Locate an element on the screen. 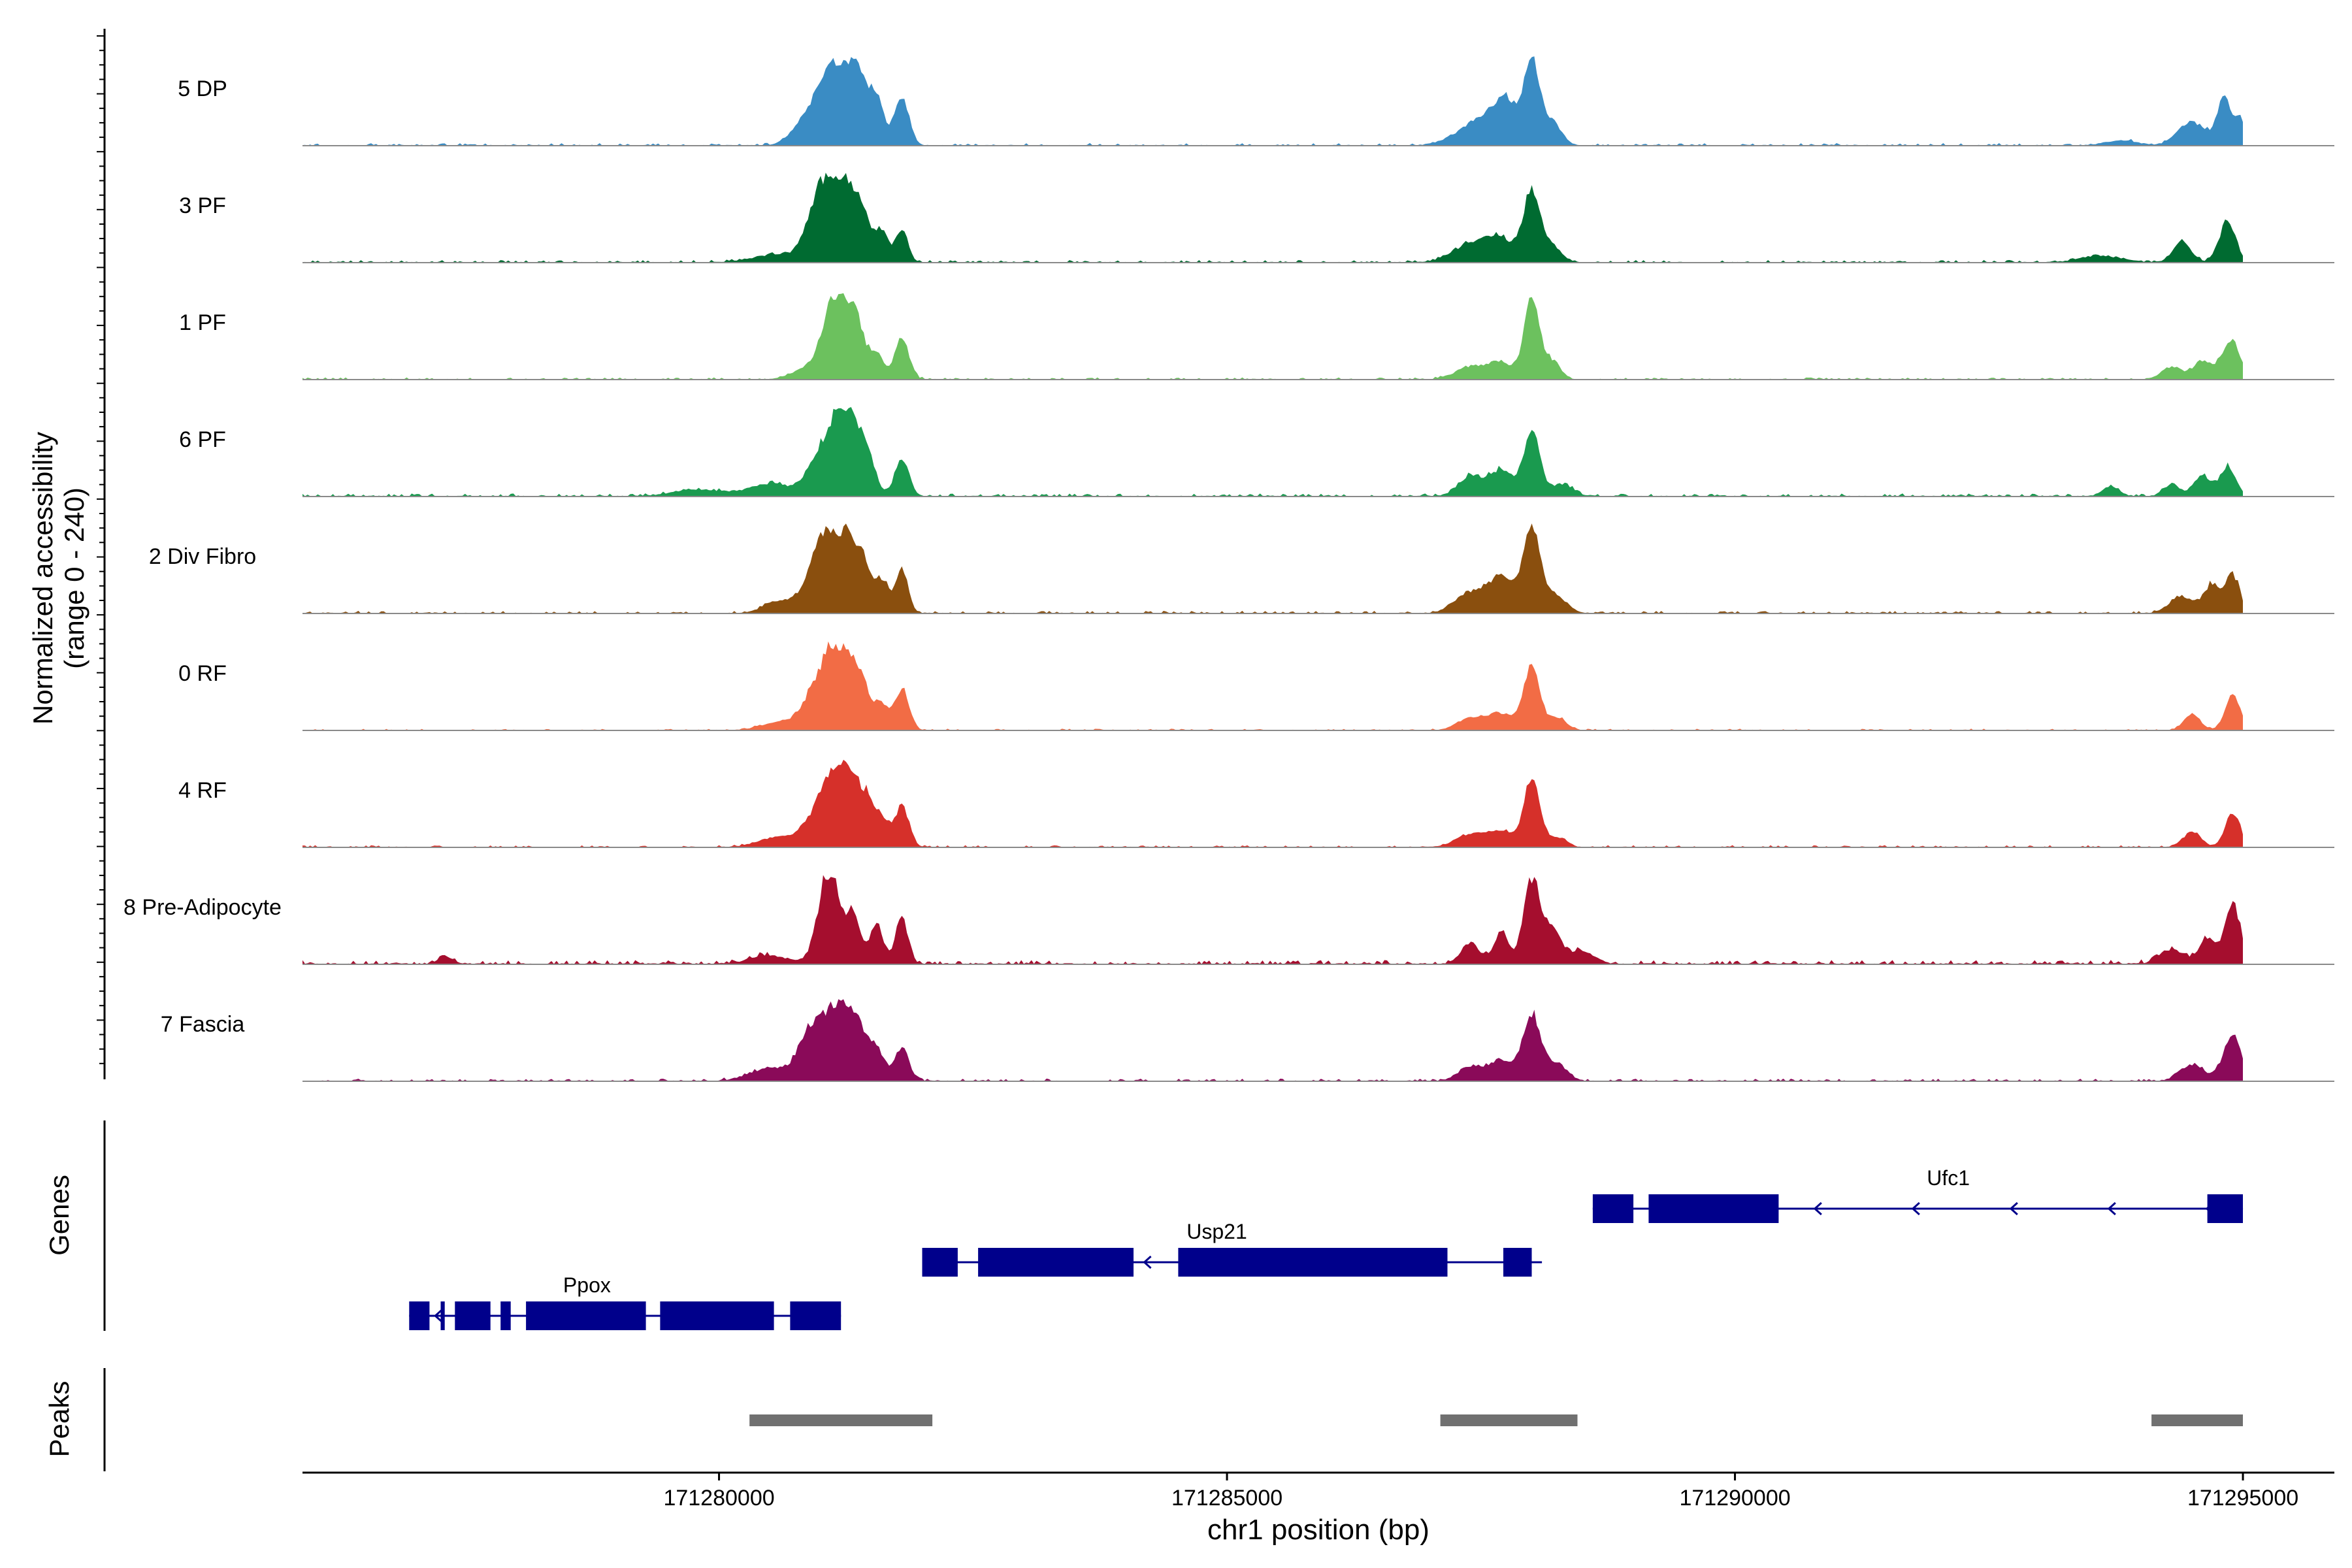 The height and width of the screenshot is (1568, 2352). gene-name-ufc1: Ufc1 is located at coordinates (1948, 1178).